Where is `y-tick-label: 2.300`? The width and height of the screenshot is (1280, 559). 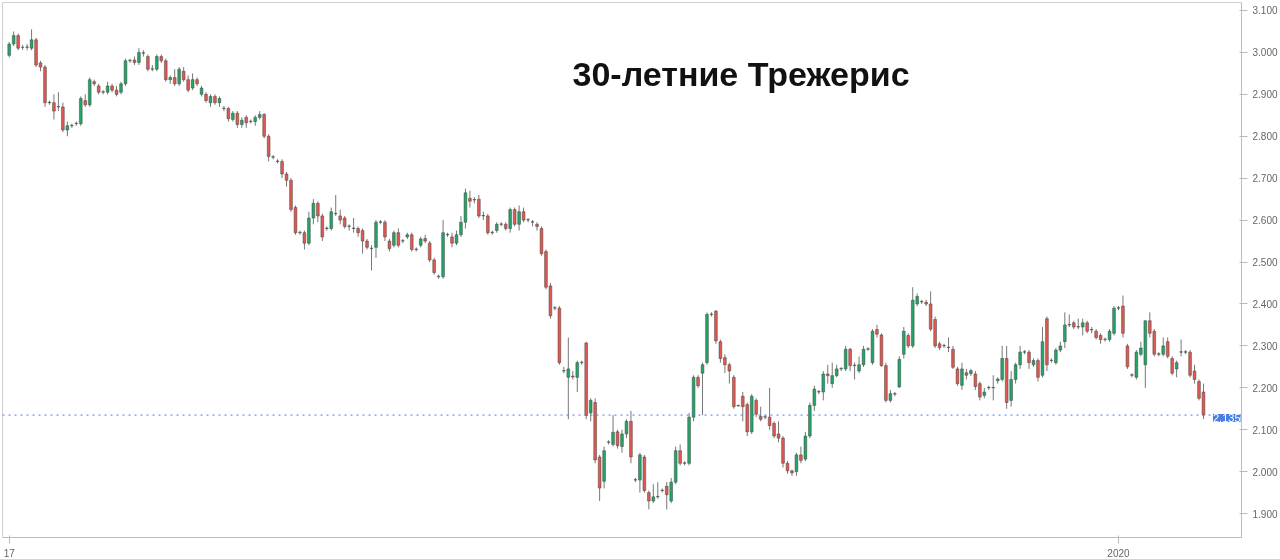
y-tick-label: 2.300 is located at coordinates (1265, 346).